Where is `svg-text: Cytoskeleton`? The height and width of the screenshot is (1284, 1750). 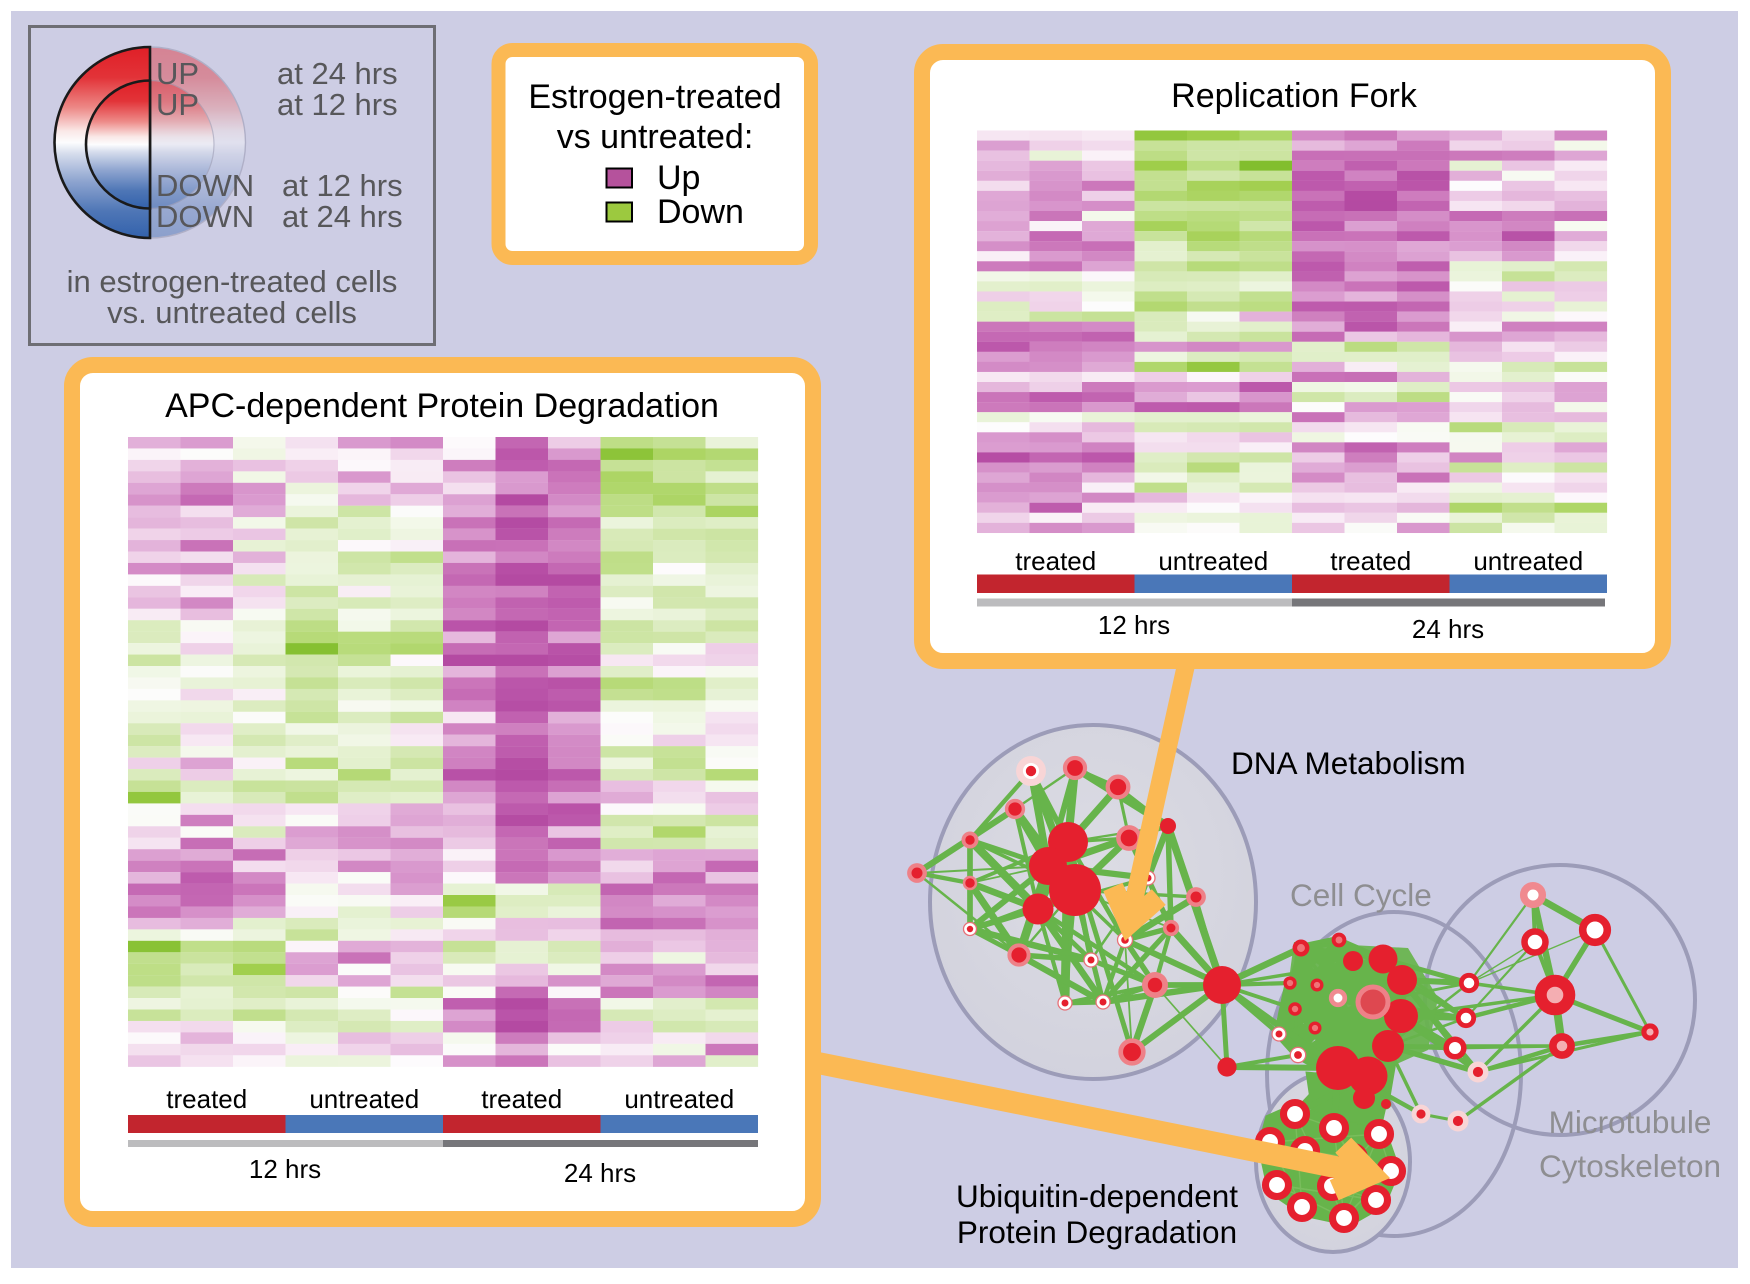 svg-text: Cytoskeleton is located at coordinates (1630, 1166).